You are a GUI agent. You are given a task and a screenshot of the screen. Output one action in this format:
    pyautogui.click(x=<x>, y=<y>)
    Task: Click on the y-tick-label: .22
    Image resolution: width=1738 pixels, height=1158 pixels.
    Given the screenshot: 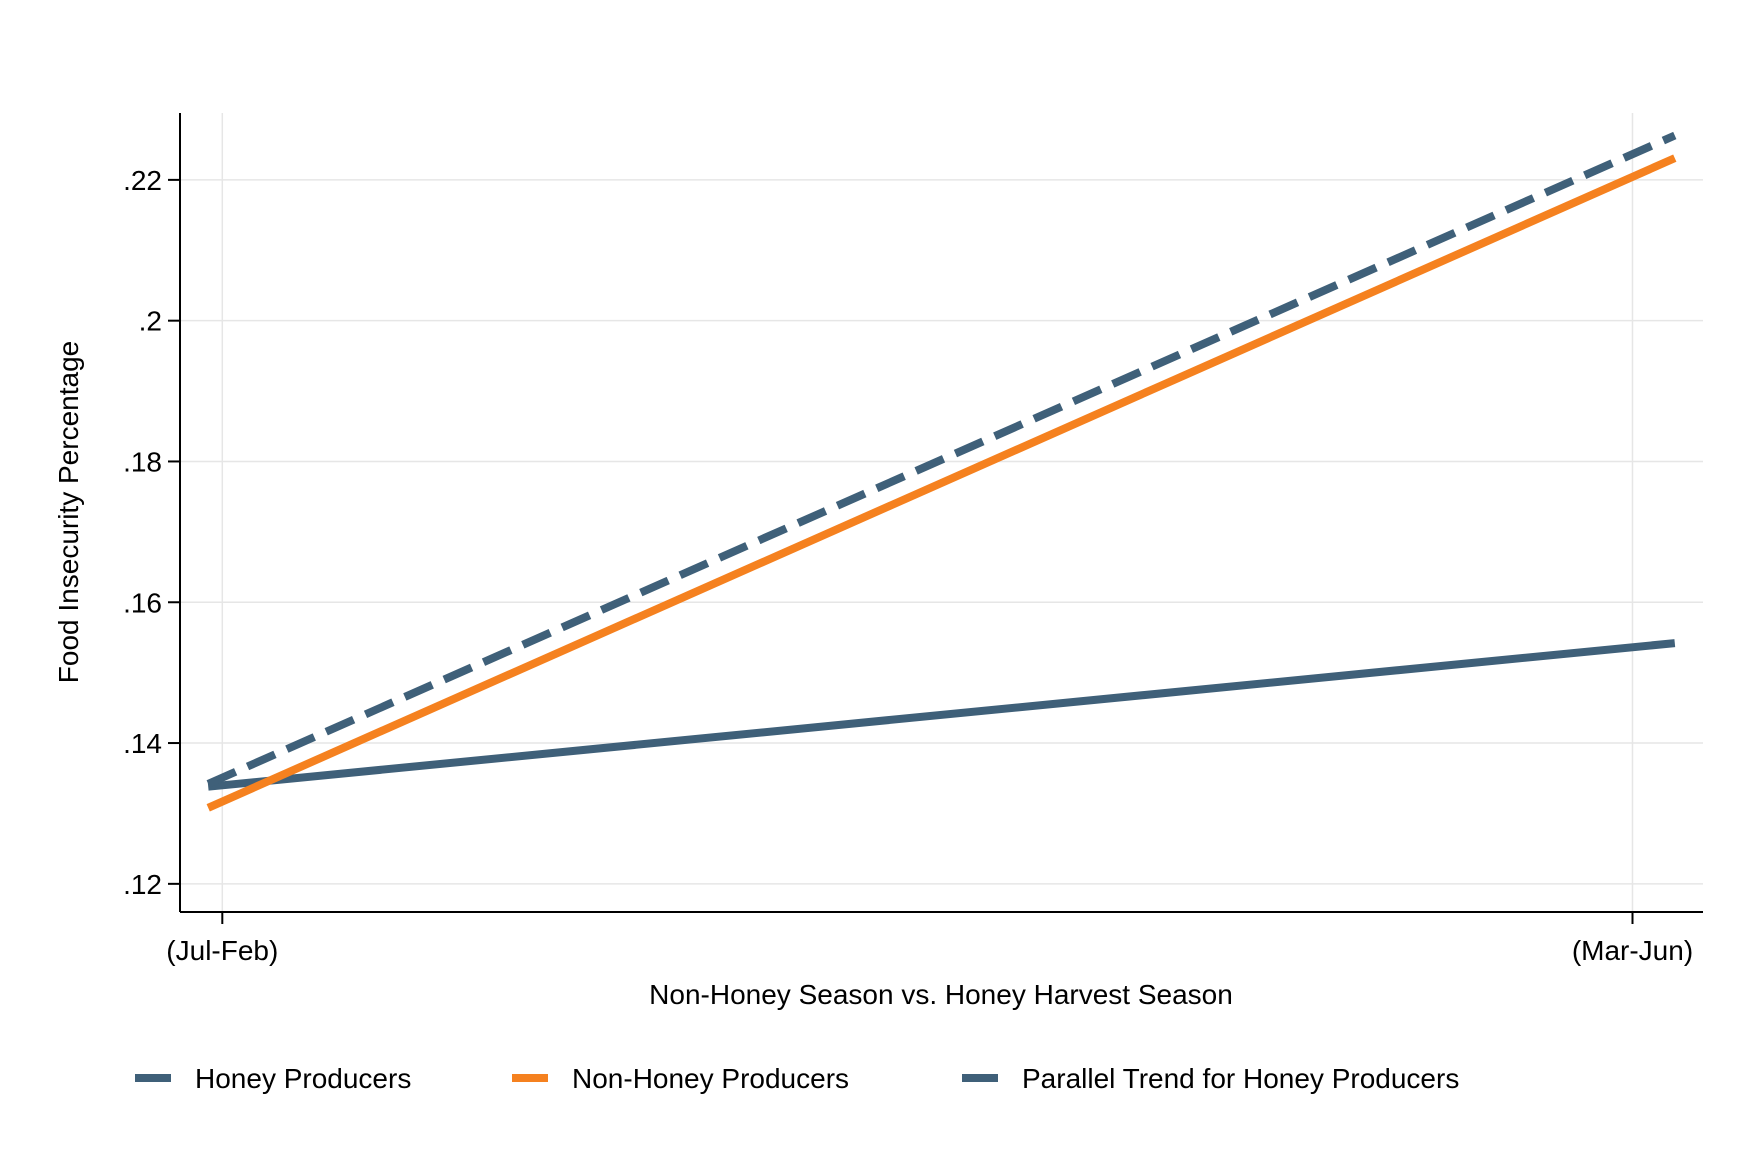 What is the action you would take?
    pyautogui.click(x=142, y=180)
    